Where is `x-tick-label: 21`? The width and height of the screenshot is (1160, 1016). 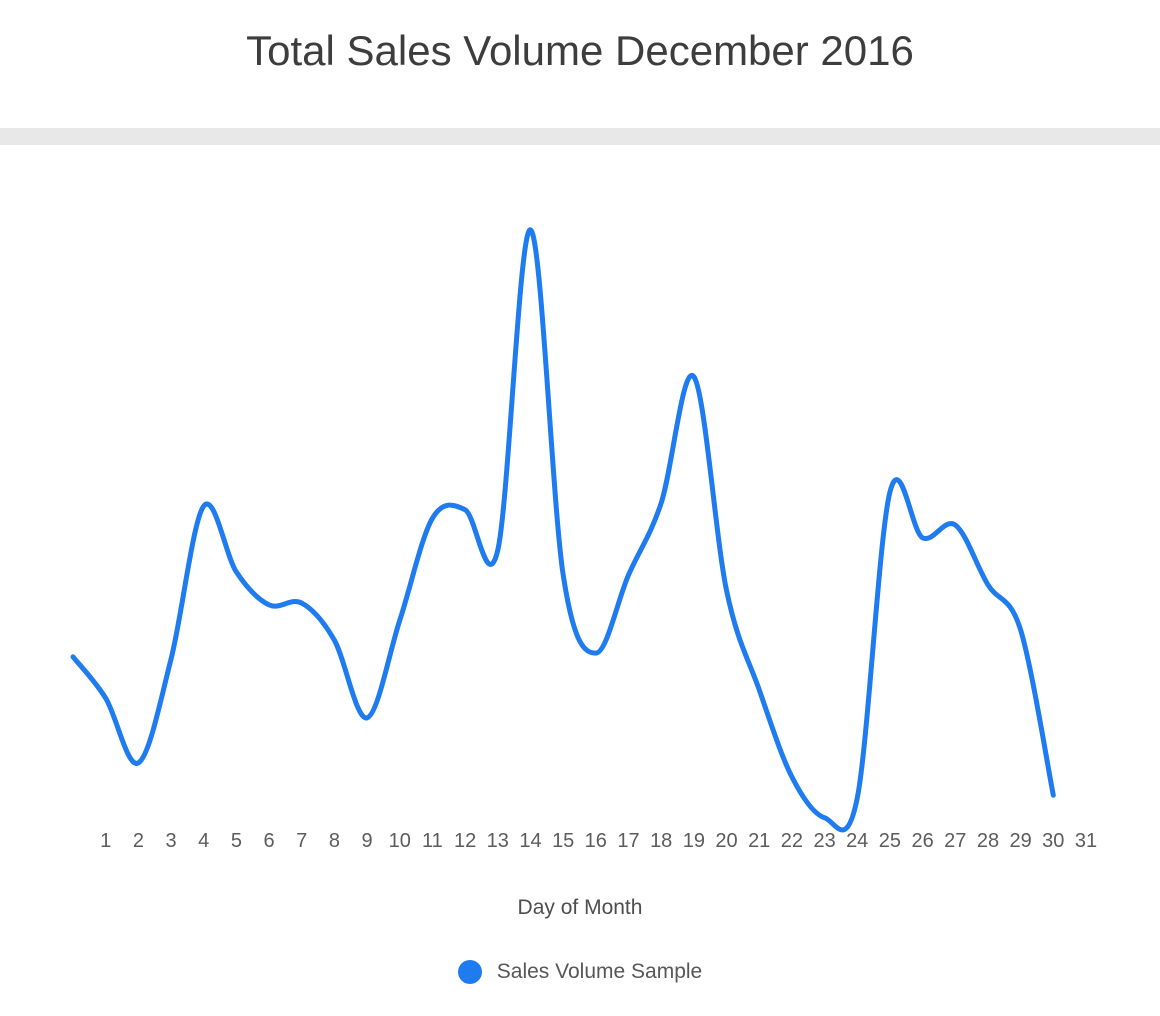
x-tick-label: 21 is located at coordinates (759, 841).